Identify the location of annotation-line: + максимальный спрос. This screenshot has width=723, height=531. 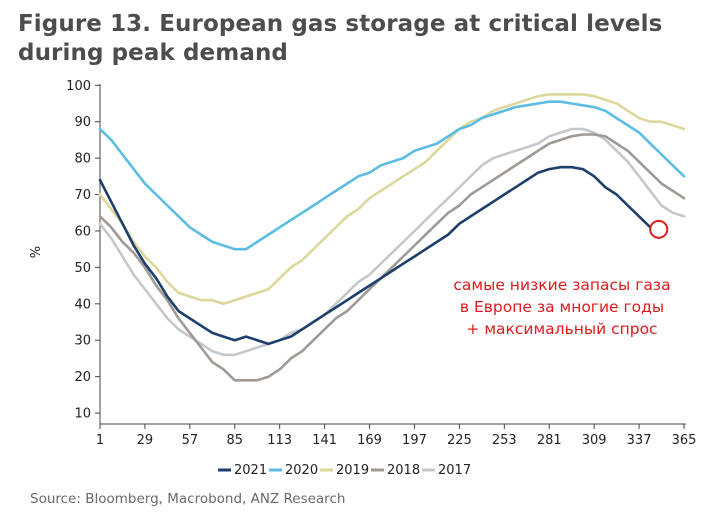
(561, 329).